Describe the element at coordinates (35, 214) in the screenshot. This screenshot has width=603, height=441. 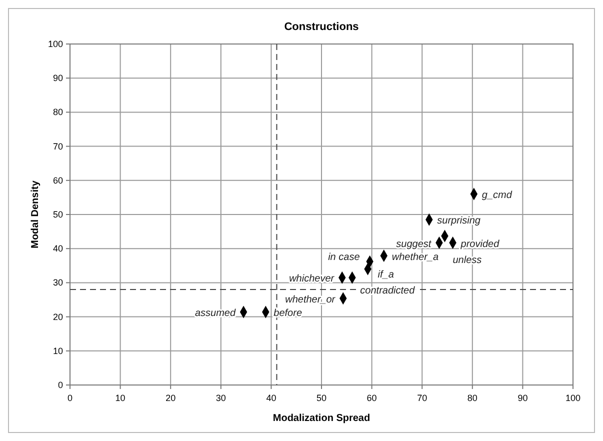
I see `y-axis-title: Modal Density` at that location.